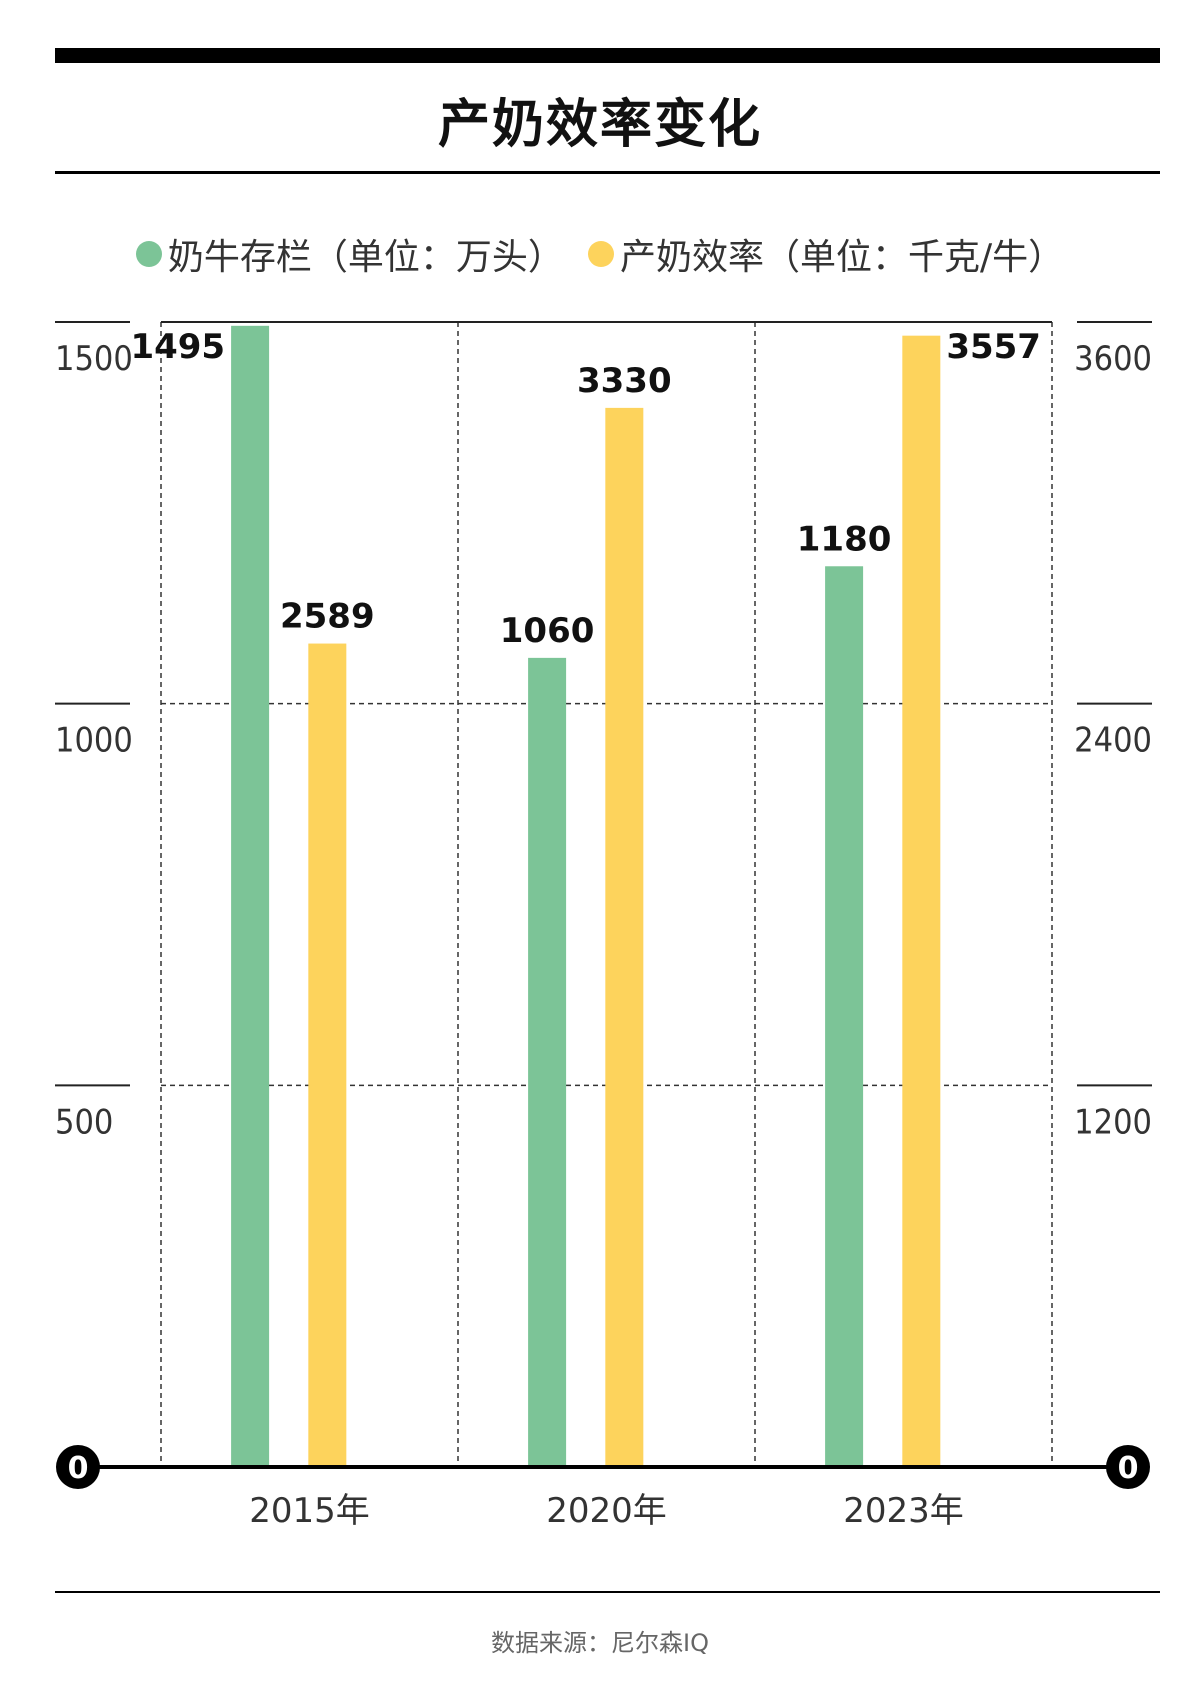 This screenshot has height=1681, width=1200. I want to click on source-note: 数据来源：尼尔森IQ, so click(600, 1643).